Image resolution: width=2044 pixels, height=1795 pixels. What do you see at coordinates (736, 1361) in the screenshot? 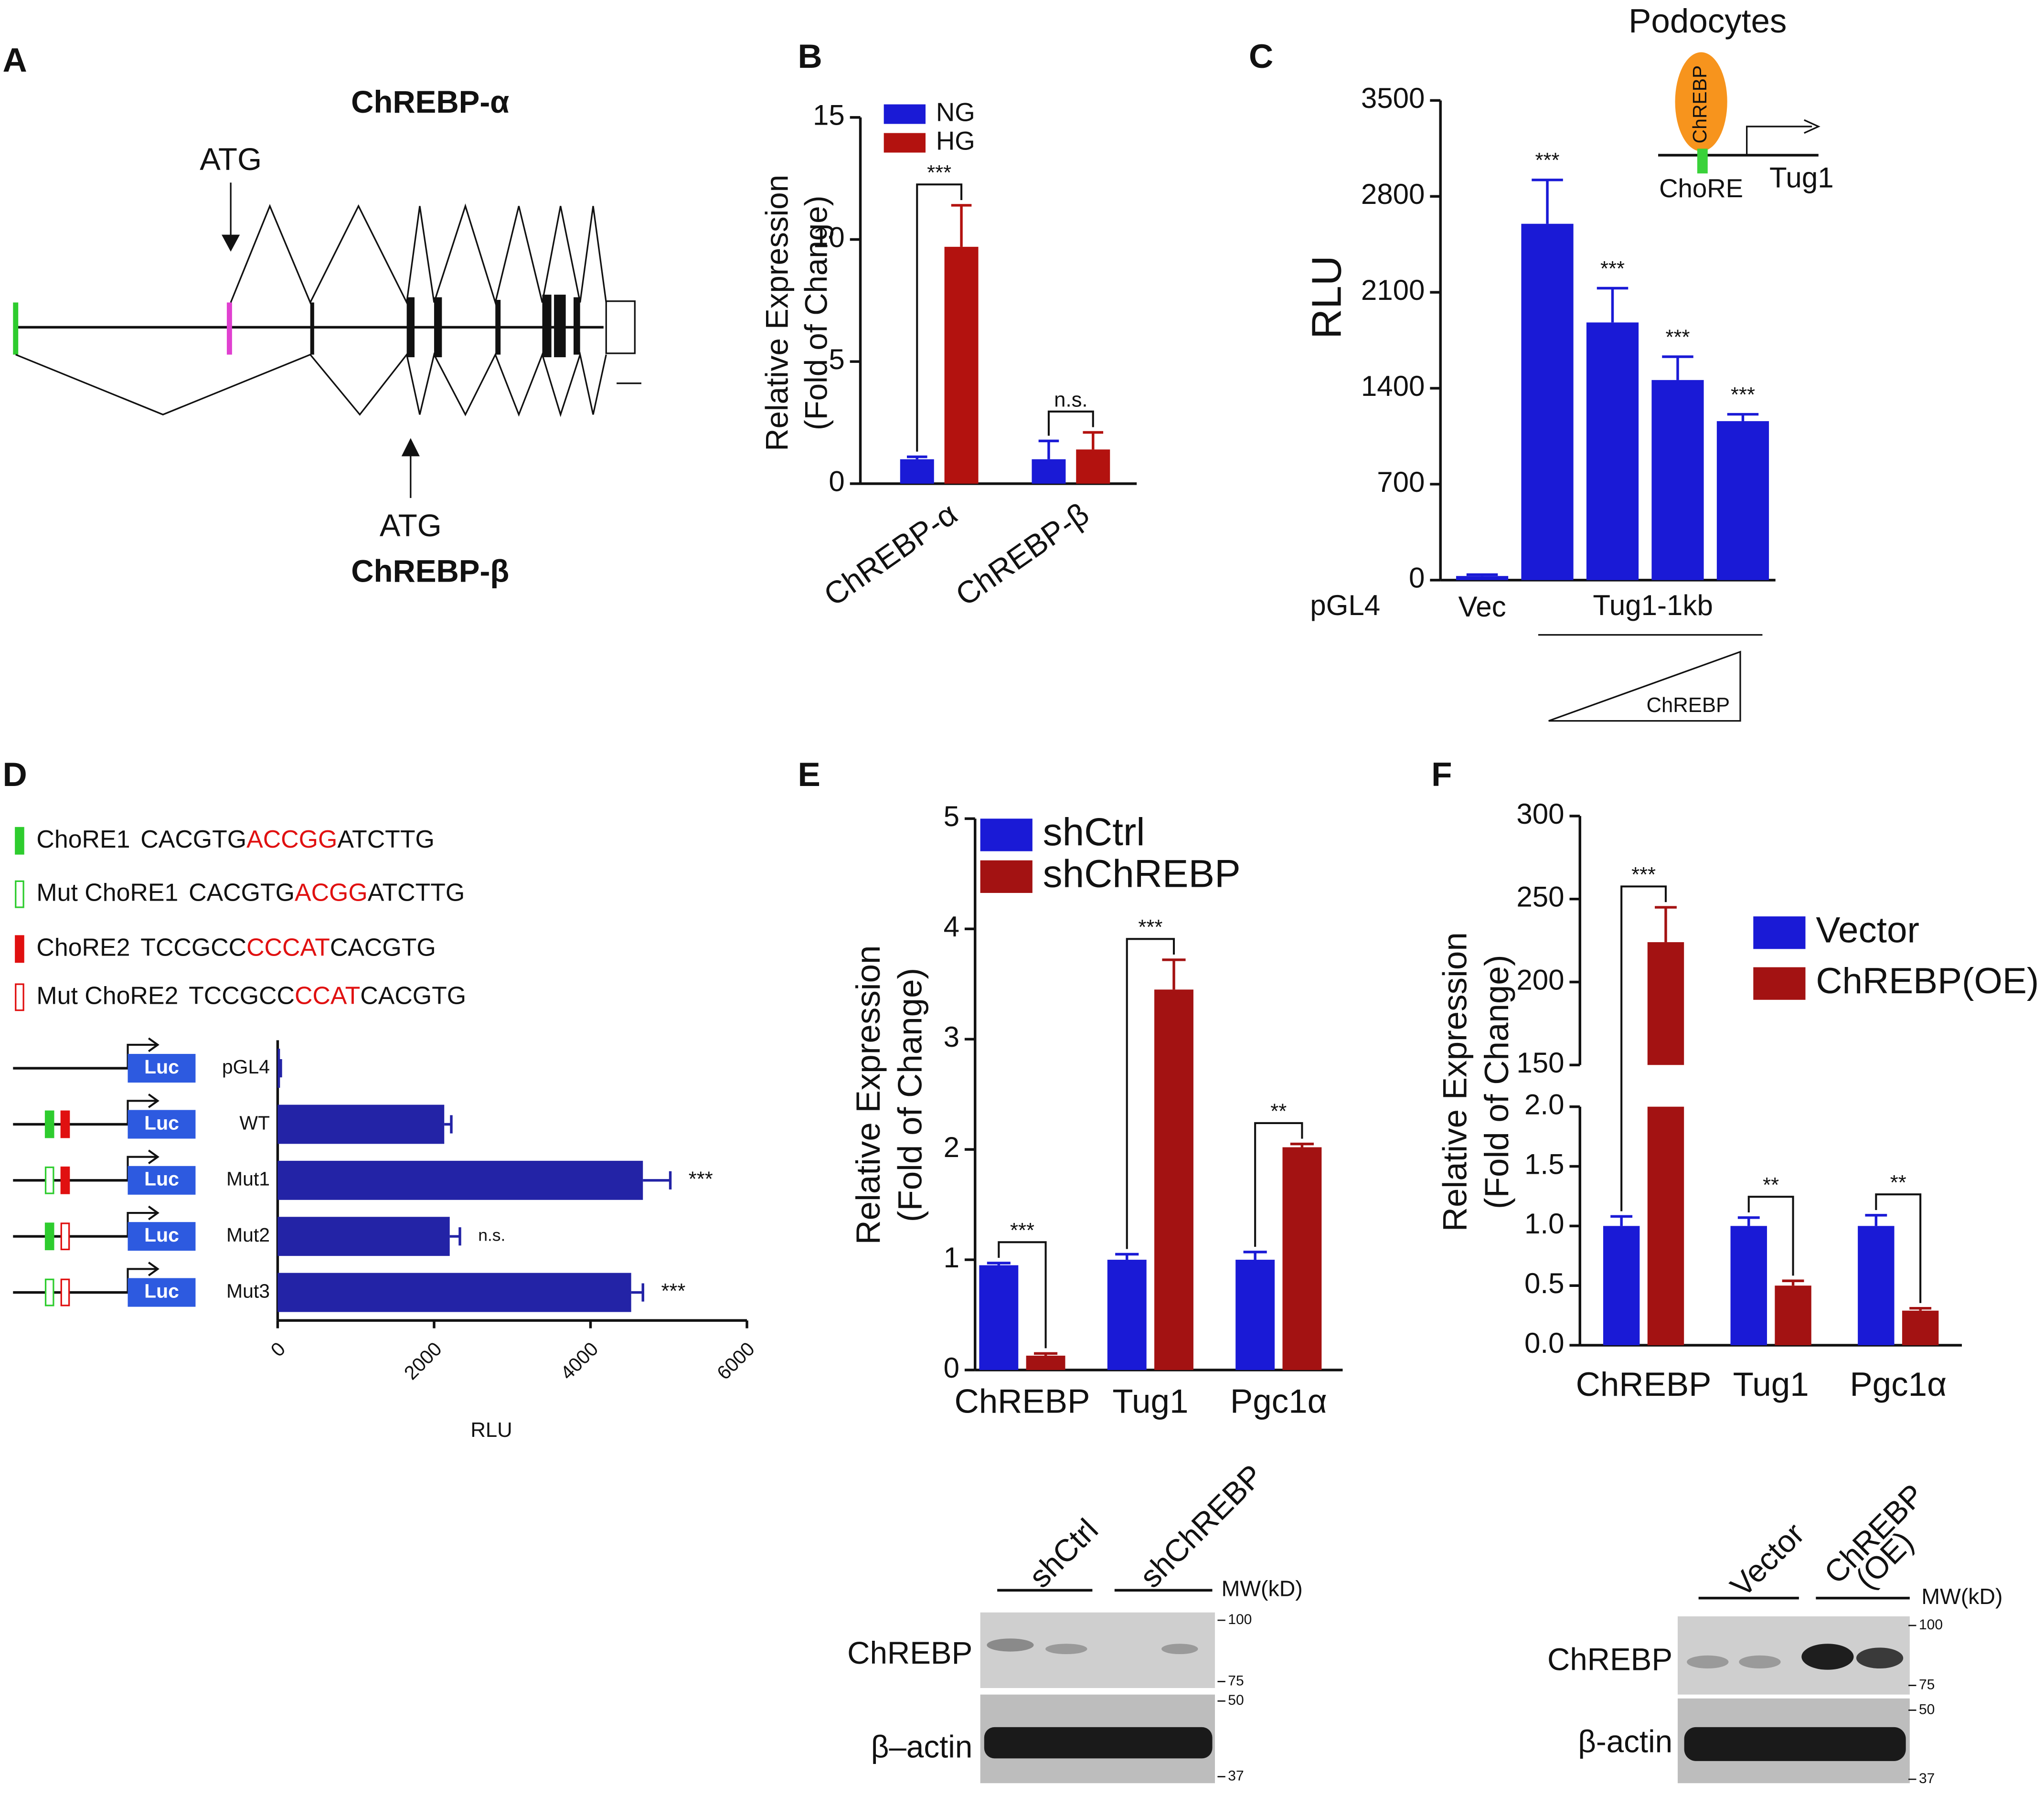
I see `x-tick-label: 6000` at bounding box center [736, 1361].